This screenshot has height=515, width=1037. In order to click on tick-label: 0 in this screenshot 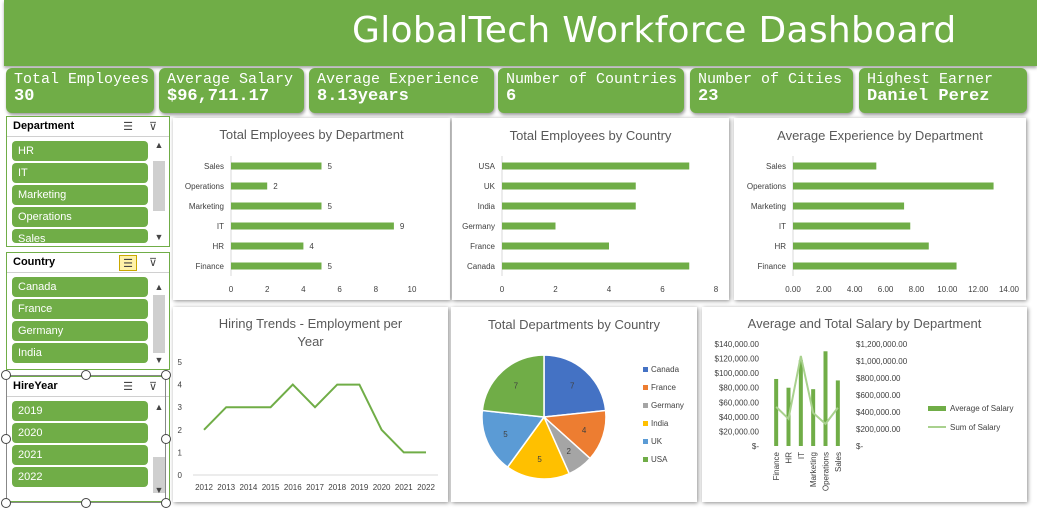, I will do `click(502, 289)`.